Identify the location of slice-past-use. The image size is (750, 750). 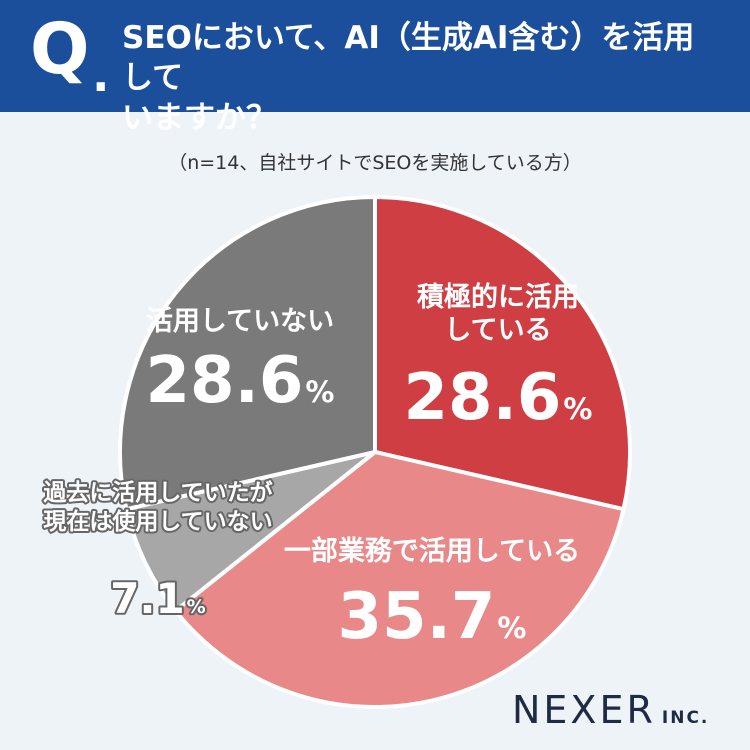
(250, 532).